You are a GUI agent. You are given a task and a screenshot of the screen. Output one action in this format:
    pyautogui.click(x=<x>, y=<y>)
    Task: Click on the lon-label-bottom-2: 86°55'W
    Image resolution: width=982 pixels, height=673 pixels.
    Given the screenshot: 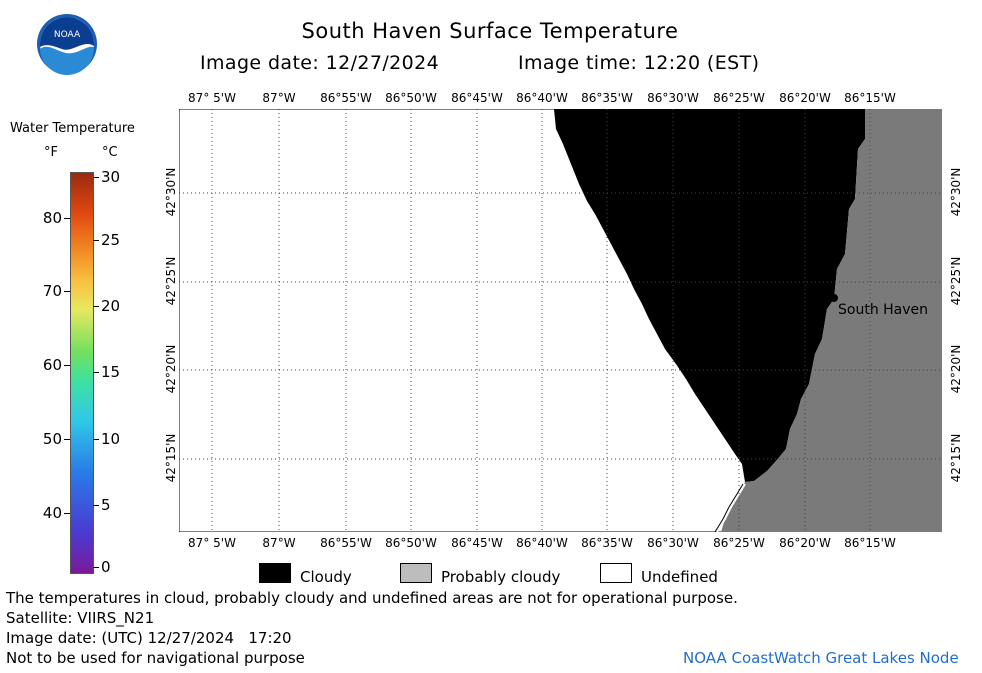 What is the action you would take?
    pyautogui.click(x=346, y=543)
    